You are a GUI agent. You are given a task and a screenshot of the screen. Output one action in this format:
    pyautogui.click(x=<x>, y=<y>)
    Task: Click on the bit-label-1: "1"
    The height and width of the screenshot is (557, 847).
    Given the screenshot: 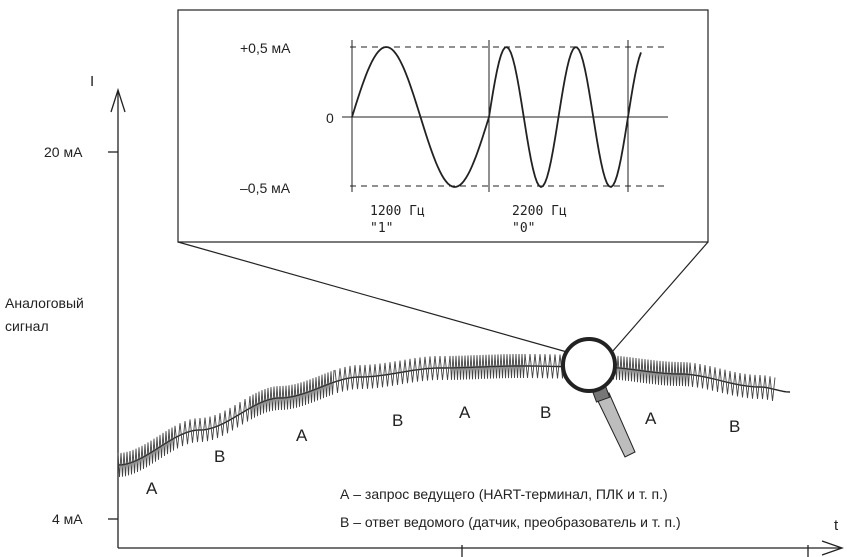 What is the action you would take?
    pyautogui.click(x=381, y=228)
    